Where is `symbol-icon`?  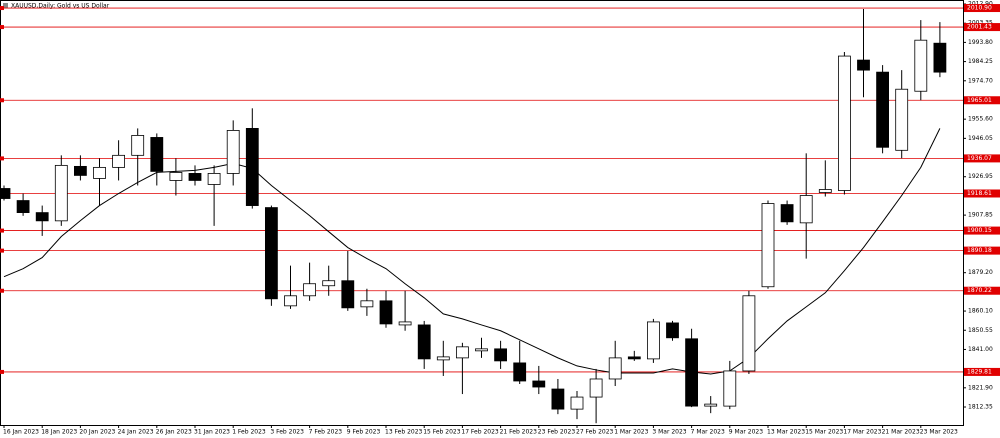 symbol-icon is located at coordinates (5, 5).